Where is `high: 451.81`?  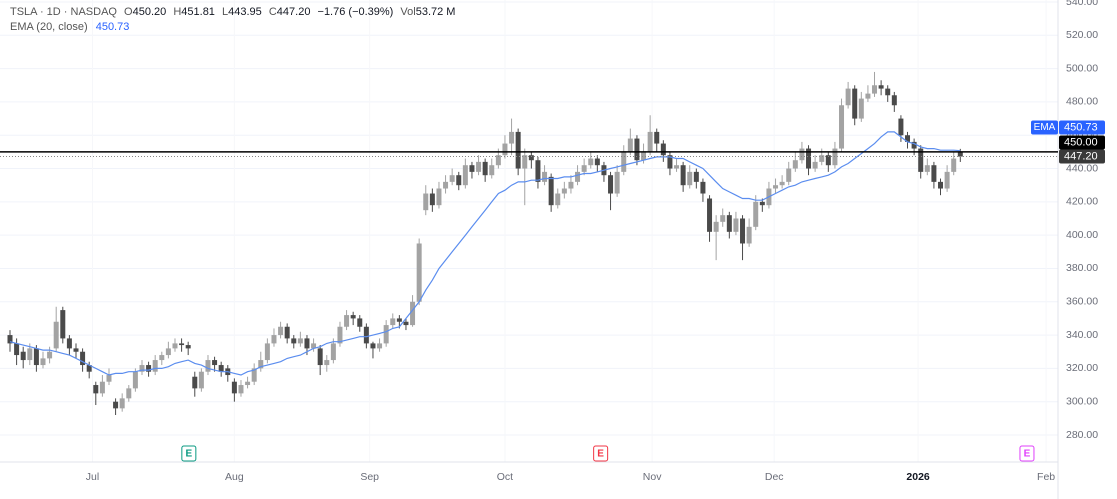 high: 451.81 is located at coordinates (198, 12).